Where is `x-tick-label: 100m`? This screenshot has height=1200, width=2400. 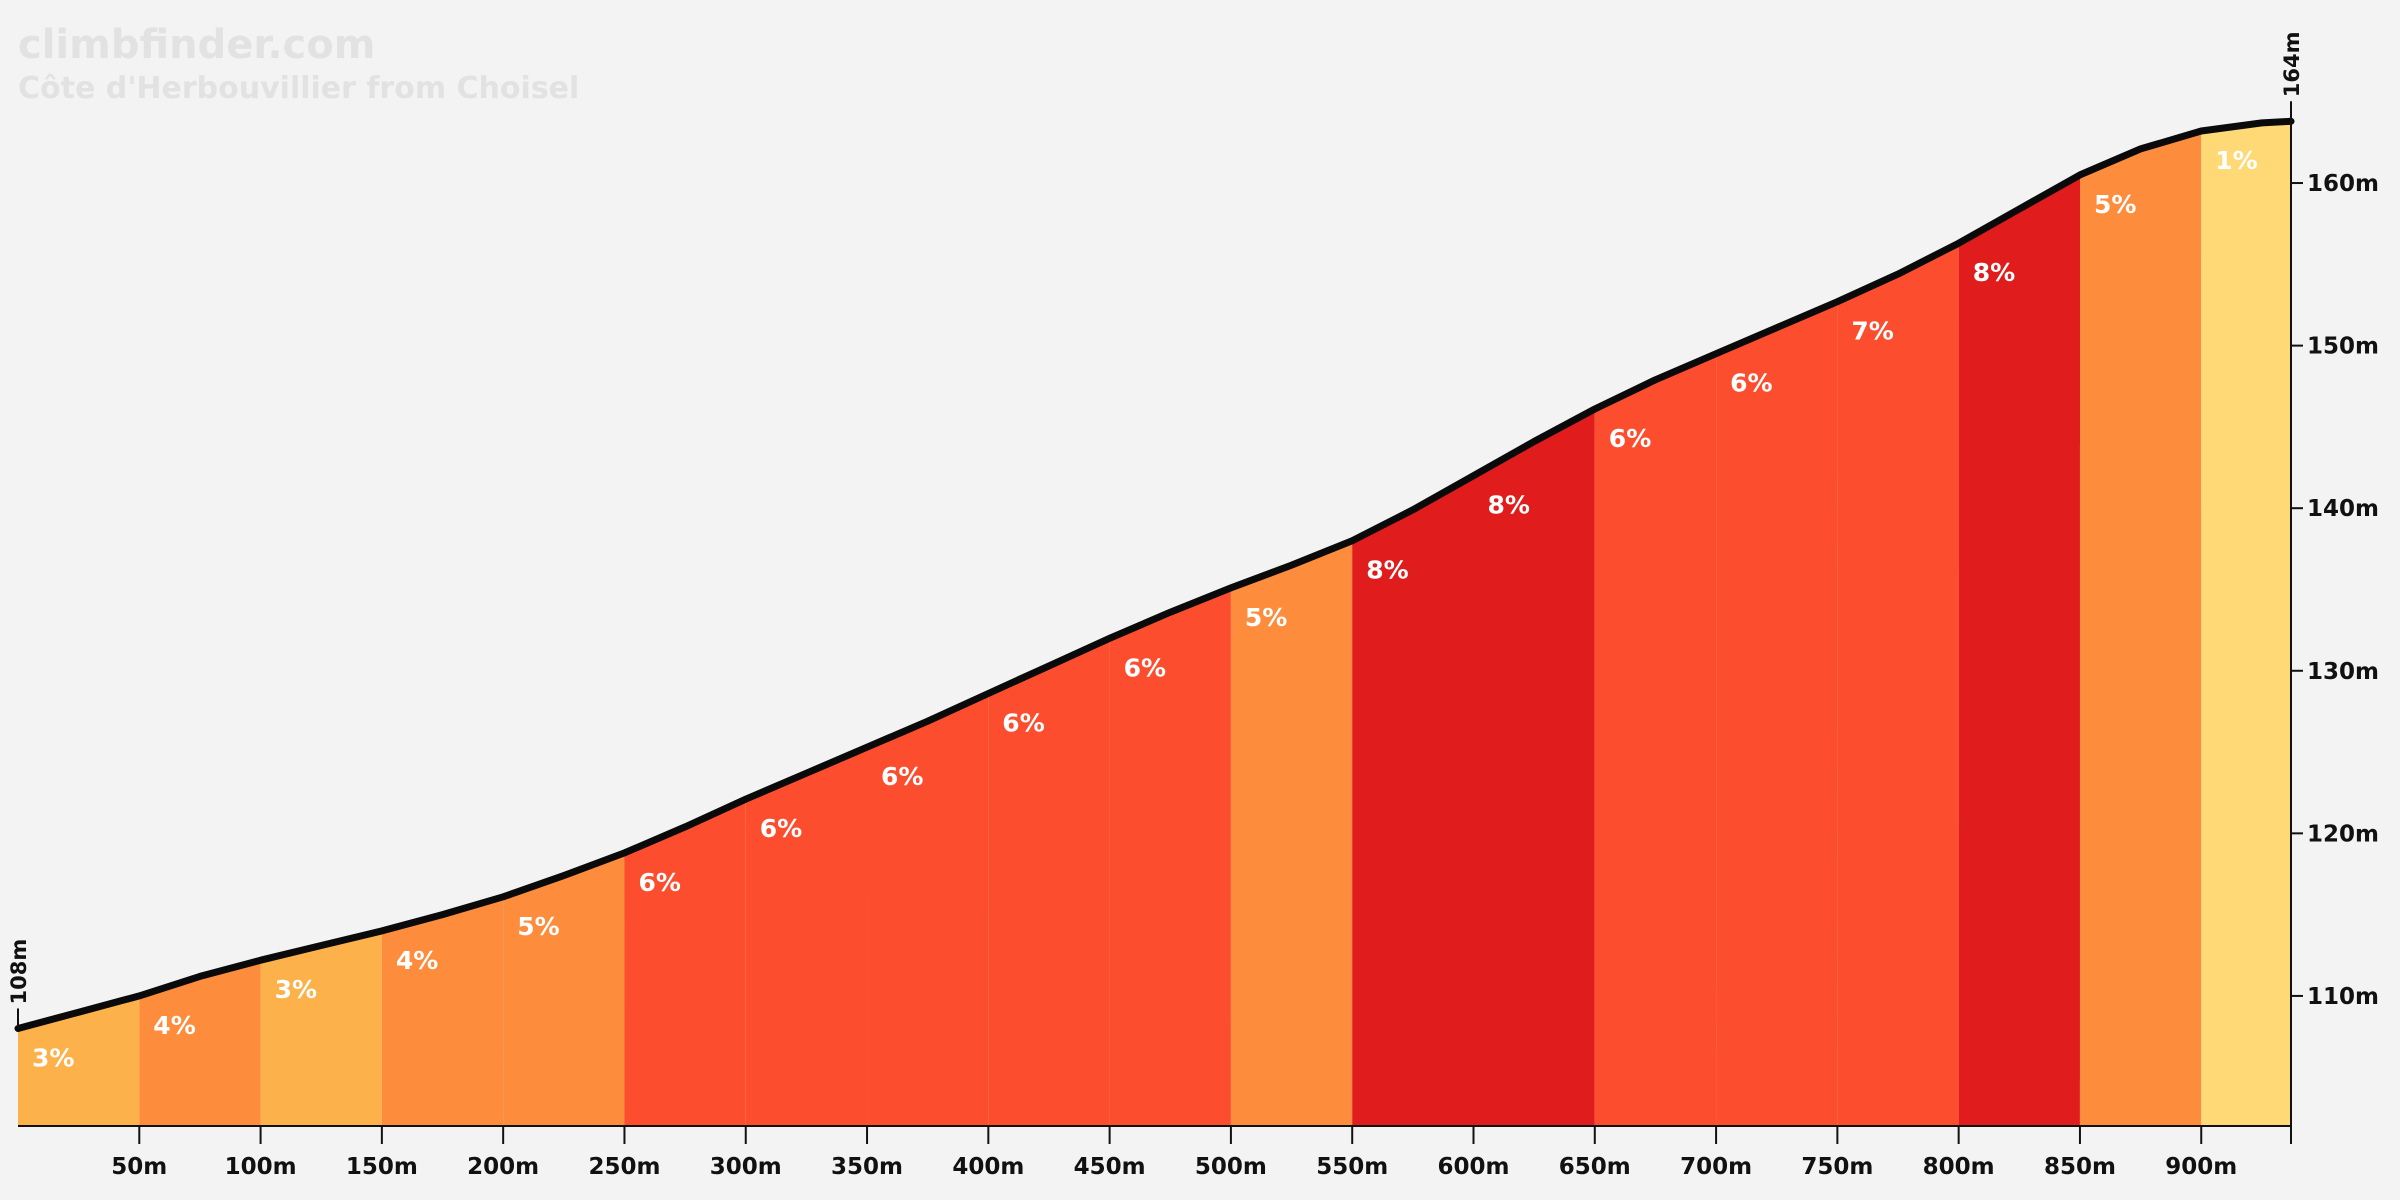 x-tick-label: 100m is located at coordinates (261, 1167).